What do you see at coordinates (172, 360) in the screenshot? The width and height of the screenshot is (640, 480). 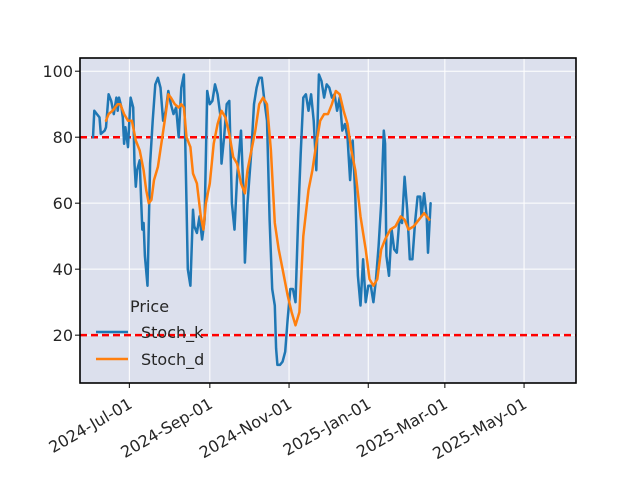 I see `legend-label-stoch-d: Stoch_d` at bounding box center [172, 360].